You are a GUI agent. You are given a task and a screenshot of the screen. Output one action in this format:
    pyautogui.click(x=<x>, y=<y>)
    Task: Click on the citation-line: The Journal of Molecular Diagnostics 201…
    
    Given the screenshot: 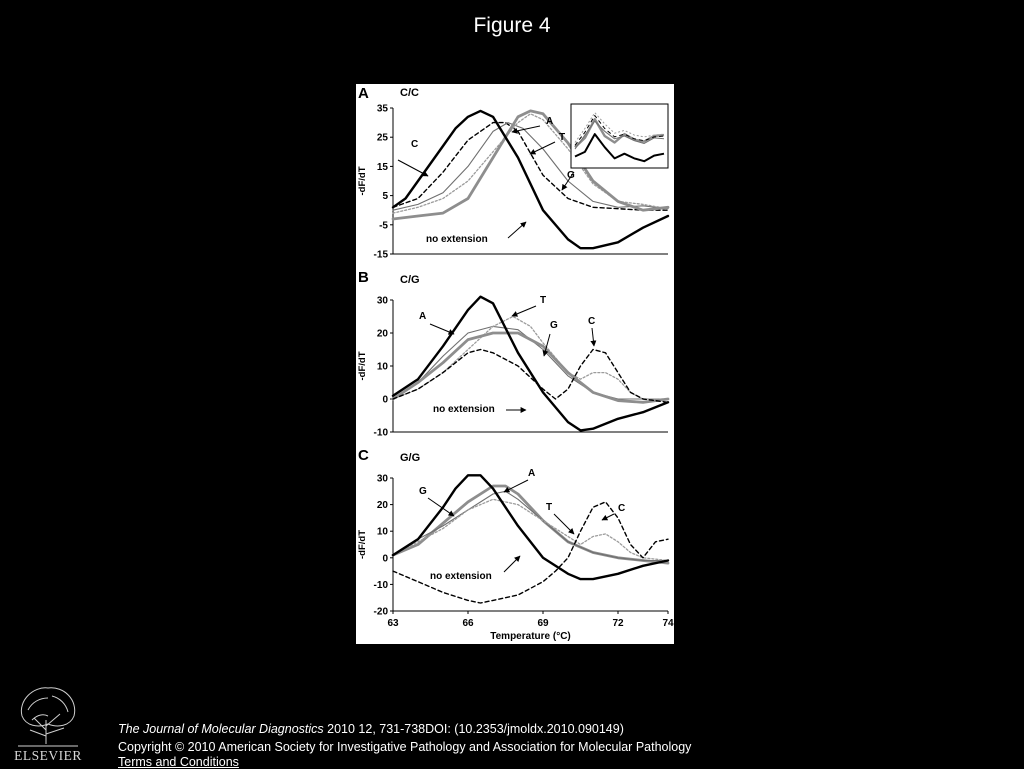 What is the action you would take?
    pyautogui.click(x=371, y=729)
    